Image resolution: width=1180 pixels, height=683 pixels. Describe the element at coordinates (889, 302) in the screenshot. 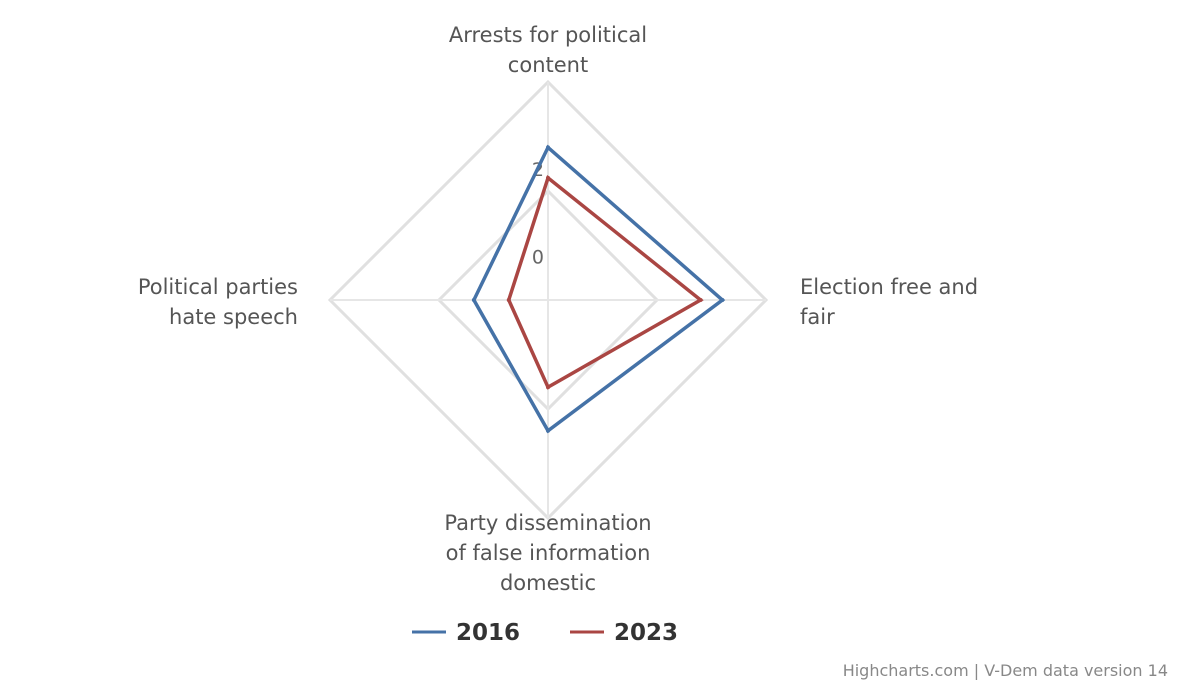

I see `category-label-1: Election free and fair` at that location.